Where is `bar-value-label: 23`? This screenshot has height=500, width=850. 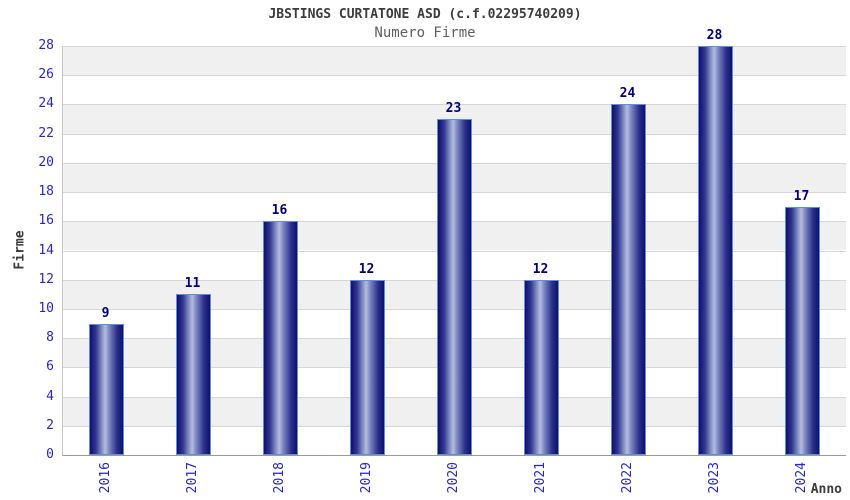 bar-value-label: 23 is located at coordinates (453, 109).